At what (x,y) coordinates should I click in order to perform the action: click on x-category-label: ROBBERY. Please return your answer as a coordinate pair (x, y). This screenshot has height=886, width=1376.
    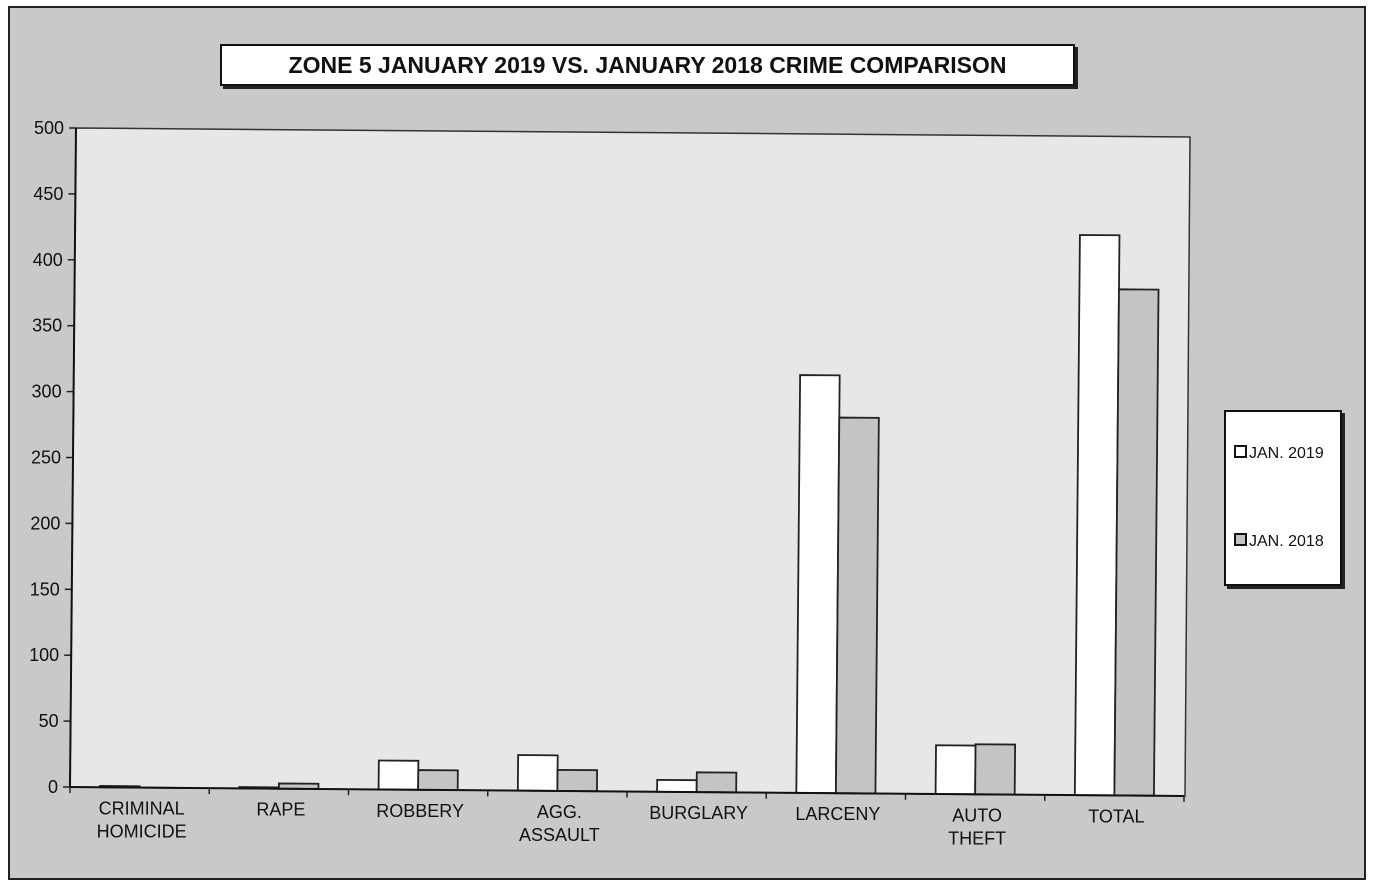
    Looking at the image, I should click on (420, 811).